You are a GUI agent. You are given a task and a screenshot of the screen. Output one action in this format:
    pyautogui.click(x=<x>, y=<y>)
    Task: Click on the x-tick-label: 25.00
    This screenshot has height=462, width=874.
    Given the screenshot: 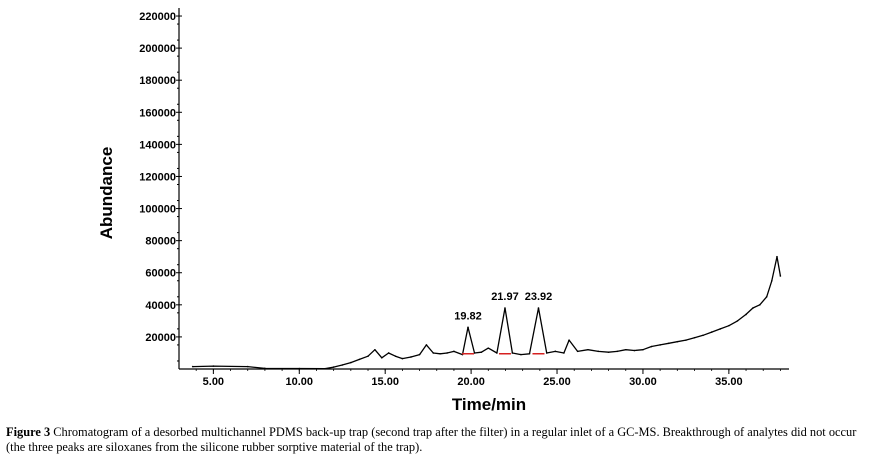 What is the action you would take?
    pyautogui.click(x=557, y=382)
    